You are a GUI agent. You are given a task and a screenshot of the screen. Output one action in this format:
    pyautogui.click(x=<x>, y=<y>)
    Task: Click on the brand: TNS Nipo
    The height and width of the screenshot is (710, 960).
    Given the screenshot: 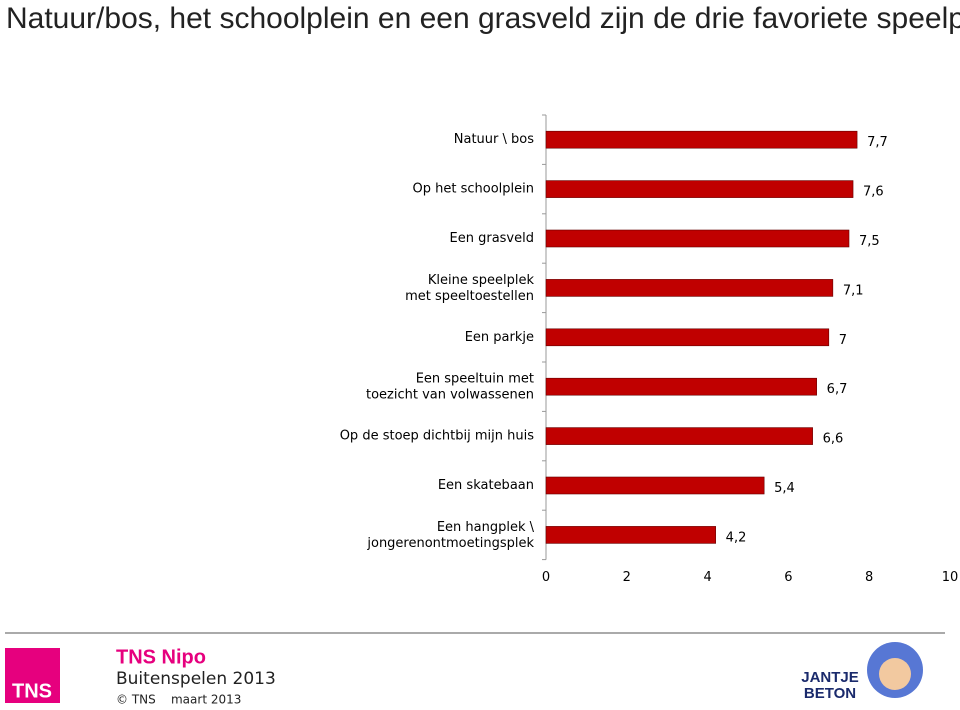 What is the action you would take?
    pyautogui.click(x=161, y=657)
    